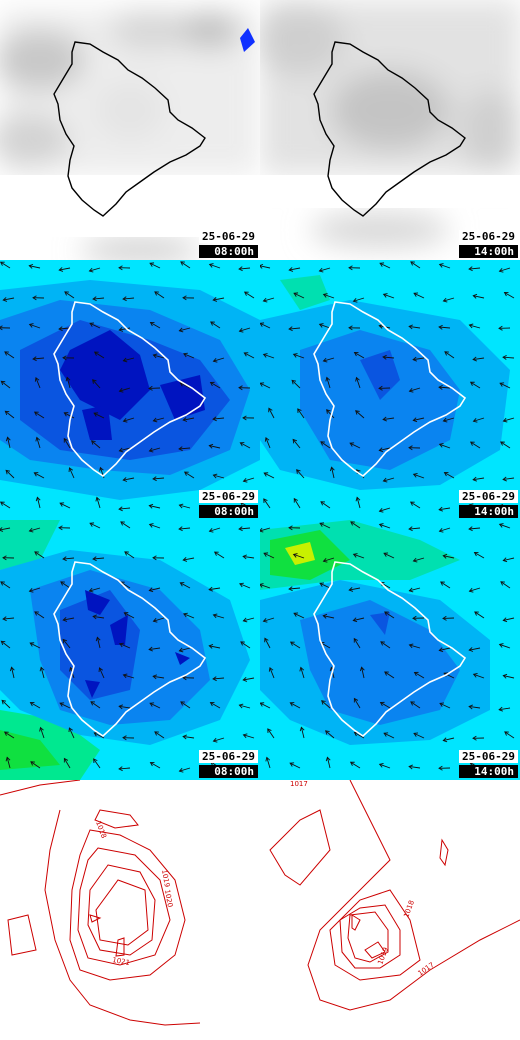  Describe the element at coordinates (228, 511) in the screenshot. I see `time-label: 08:00h` at that location.